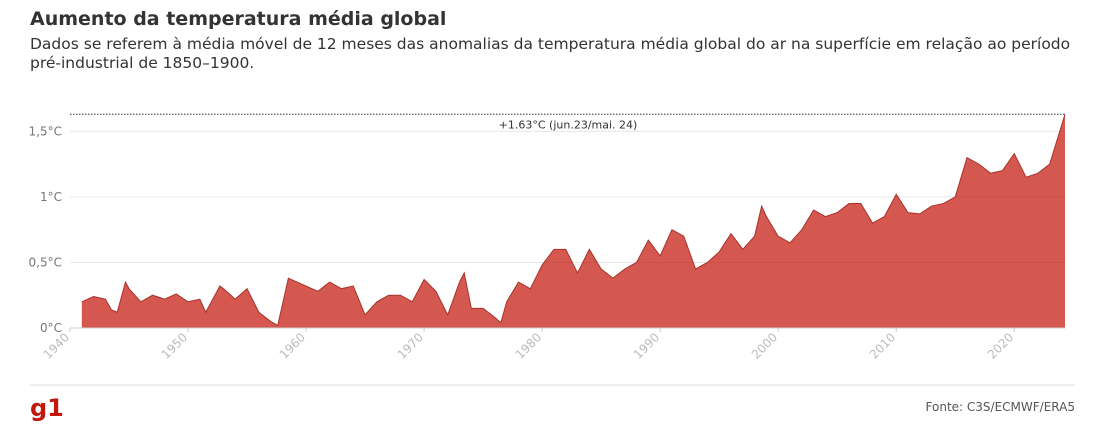 This screenshot has height=435, width=1097. I want to click on x-tick-label: 2010, so click(882, 345).